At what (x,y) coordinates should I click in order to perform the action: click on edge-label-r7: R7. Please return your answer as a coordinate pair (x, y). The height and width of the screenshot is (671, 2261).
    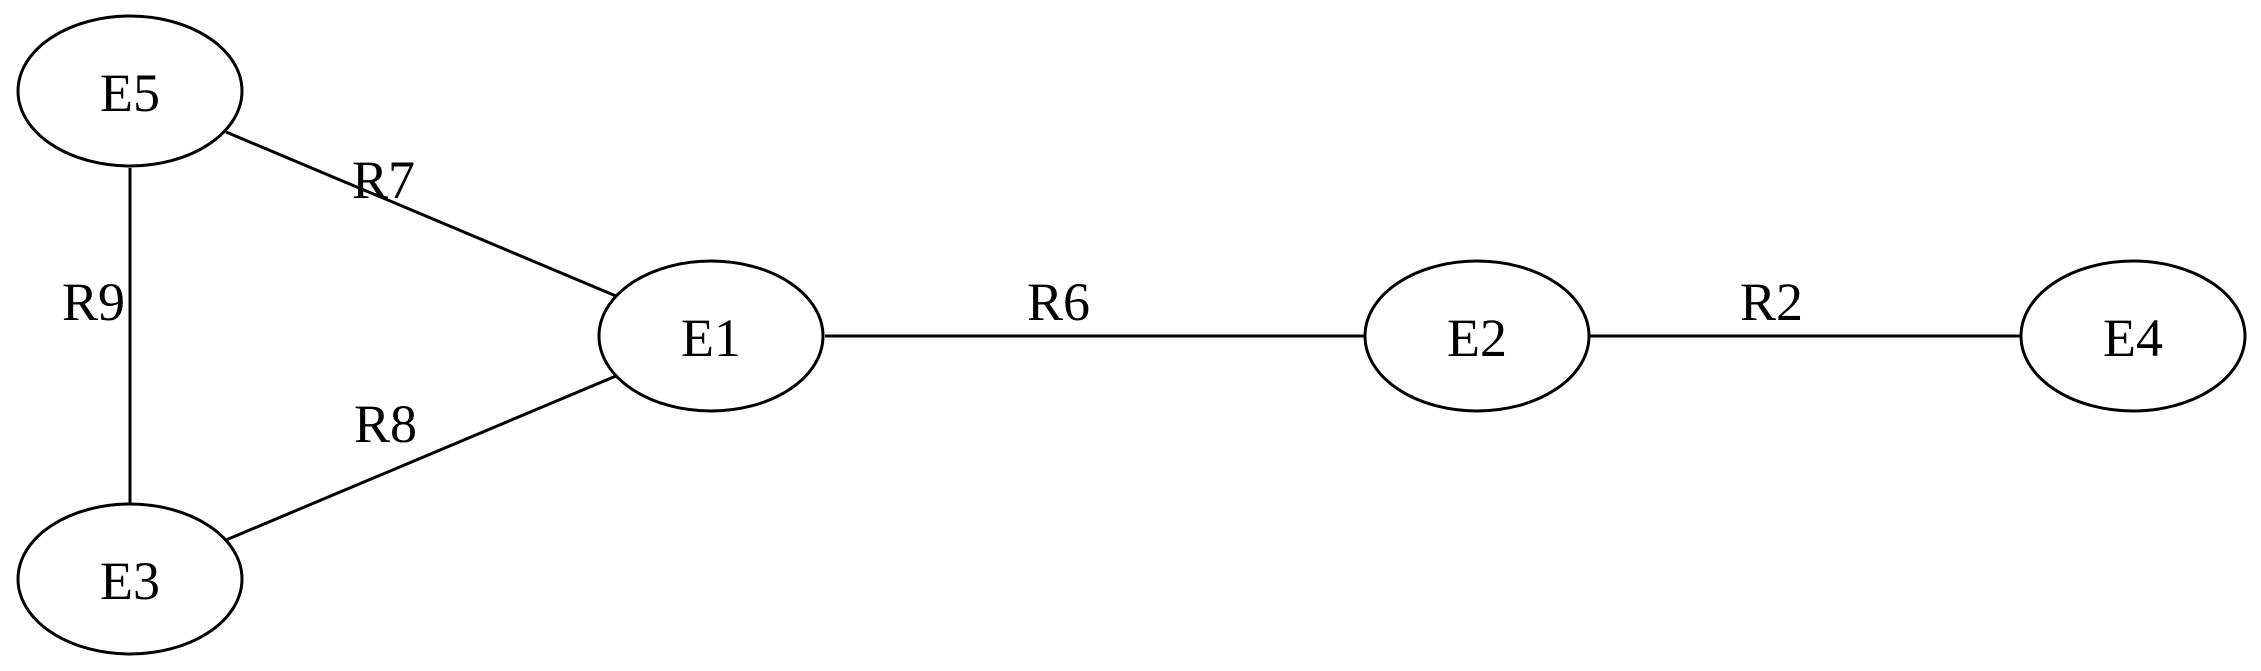
    Looking at the image, I should click on (383, 180).